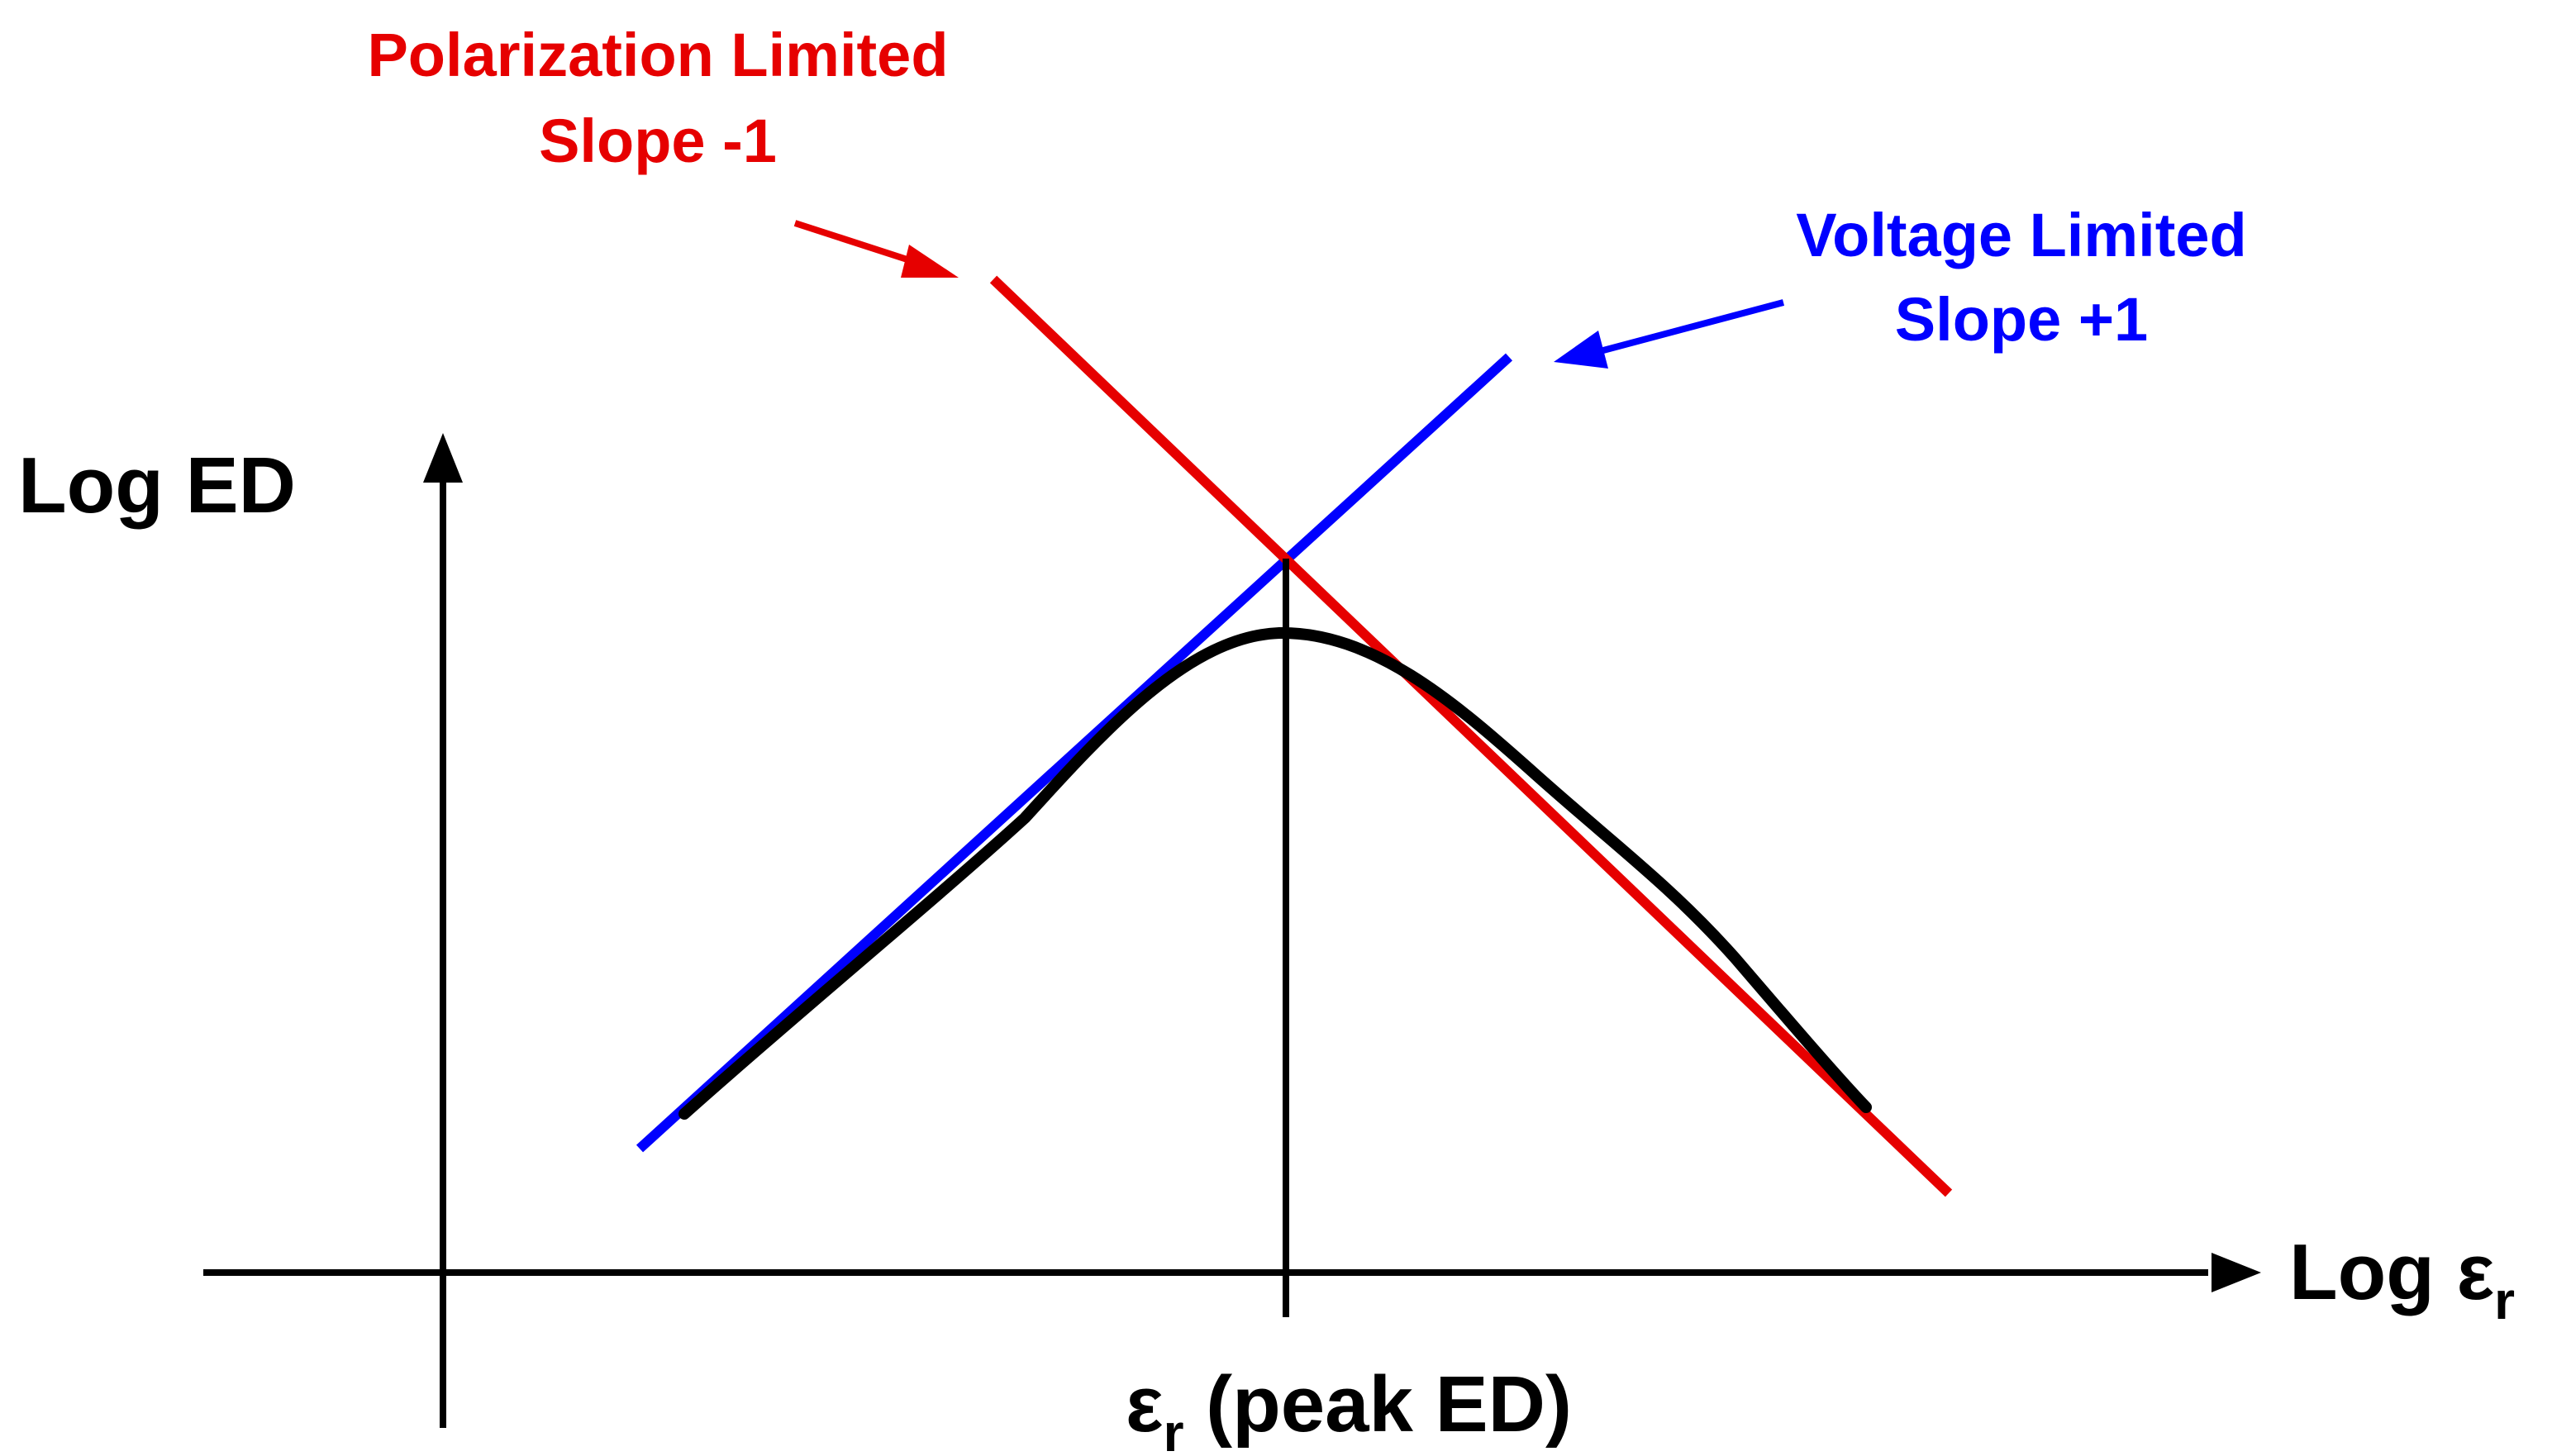  What do you see at coordinates (2391, 1272) in the screenshot?
I see `x-axis-label-main: Log ε` at bounding box center [2391, 1272].